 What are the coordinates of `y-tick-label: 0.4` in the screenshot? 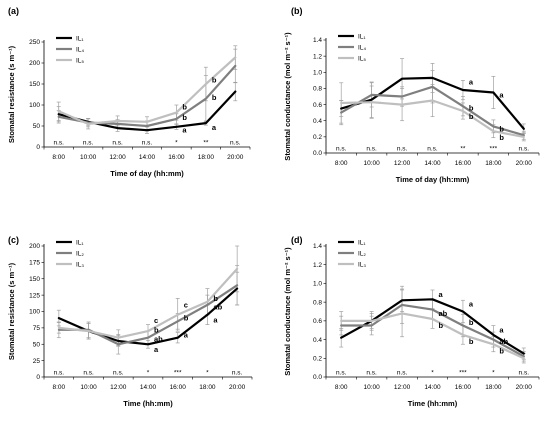 It's located at (317, 340).